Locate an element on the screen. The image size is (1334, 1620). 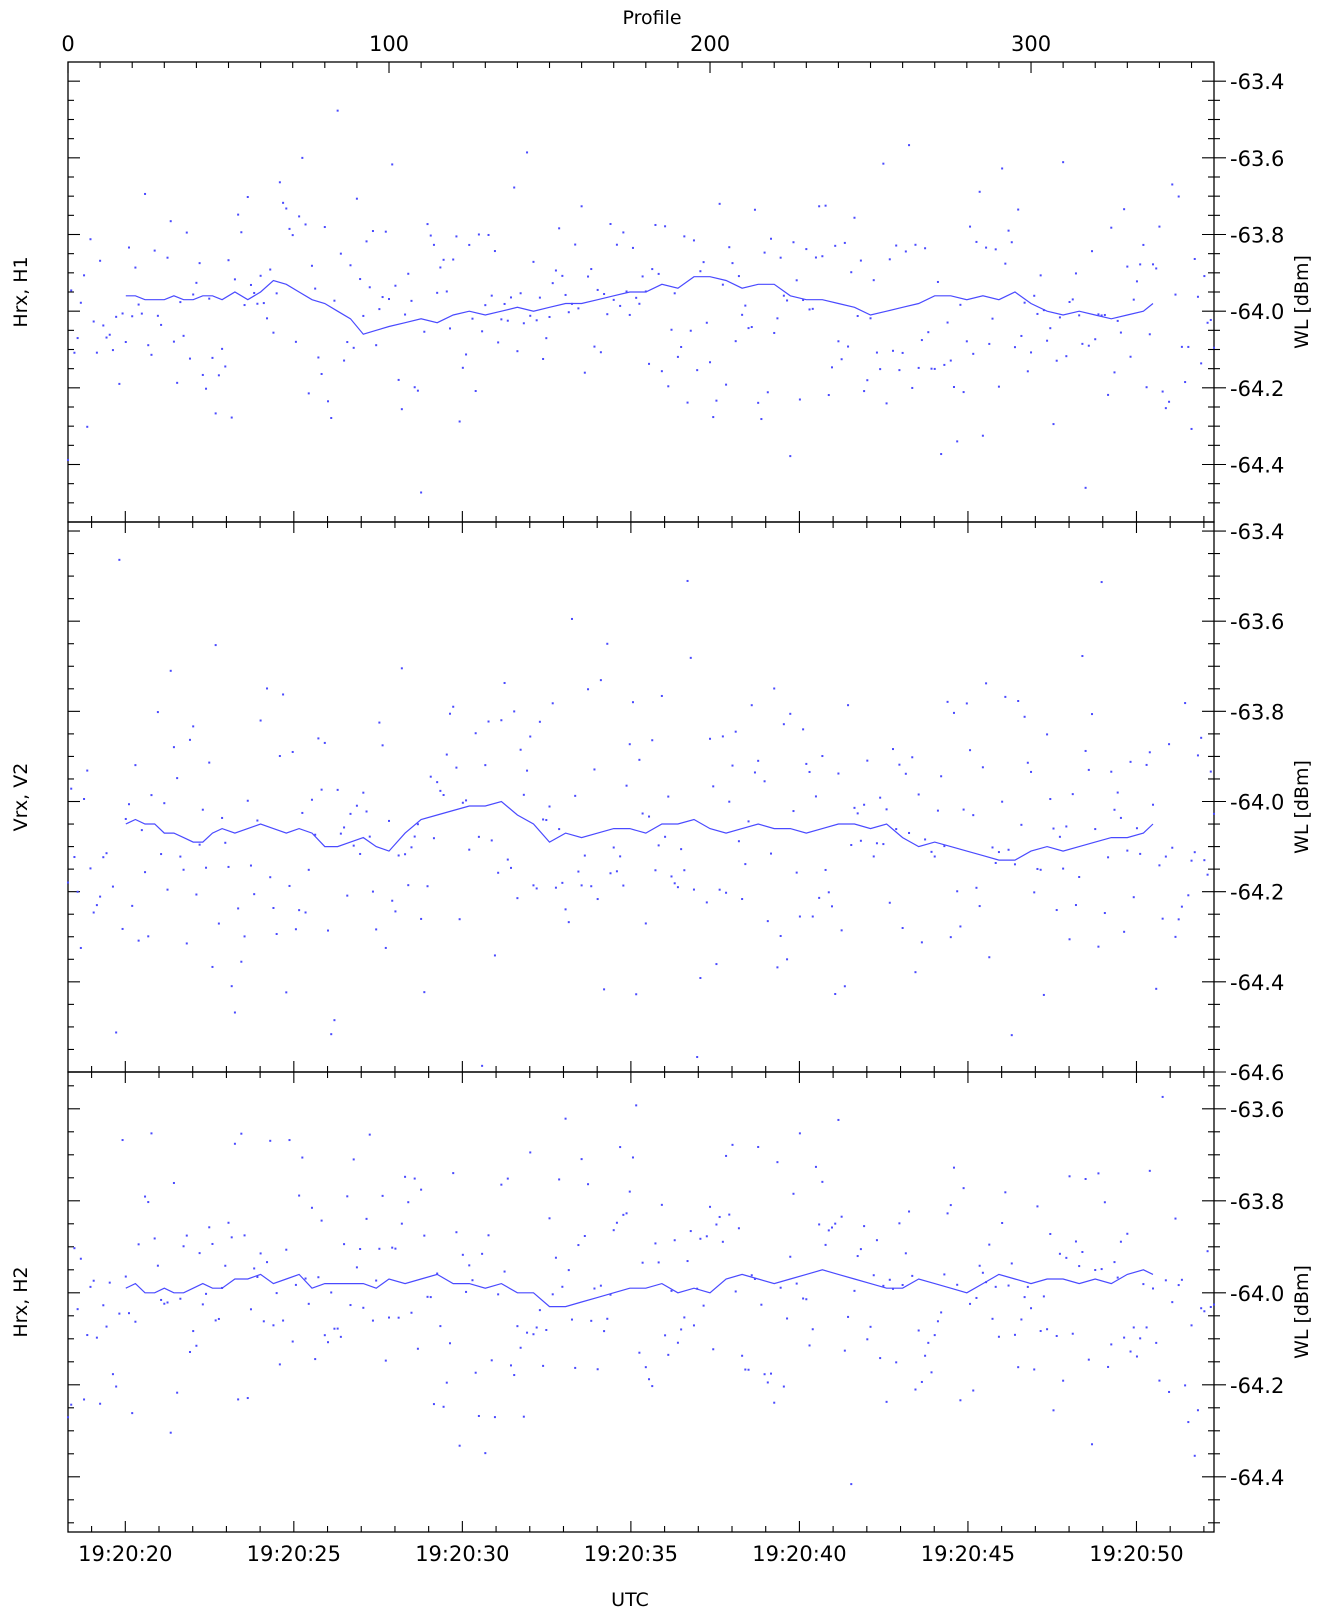
panel-left-label: Vrx, V2 is located at coordinates (21, 797).